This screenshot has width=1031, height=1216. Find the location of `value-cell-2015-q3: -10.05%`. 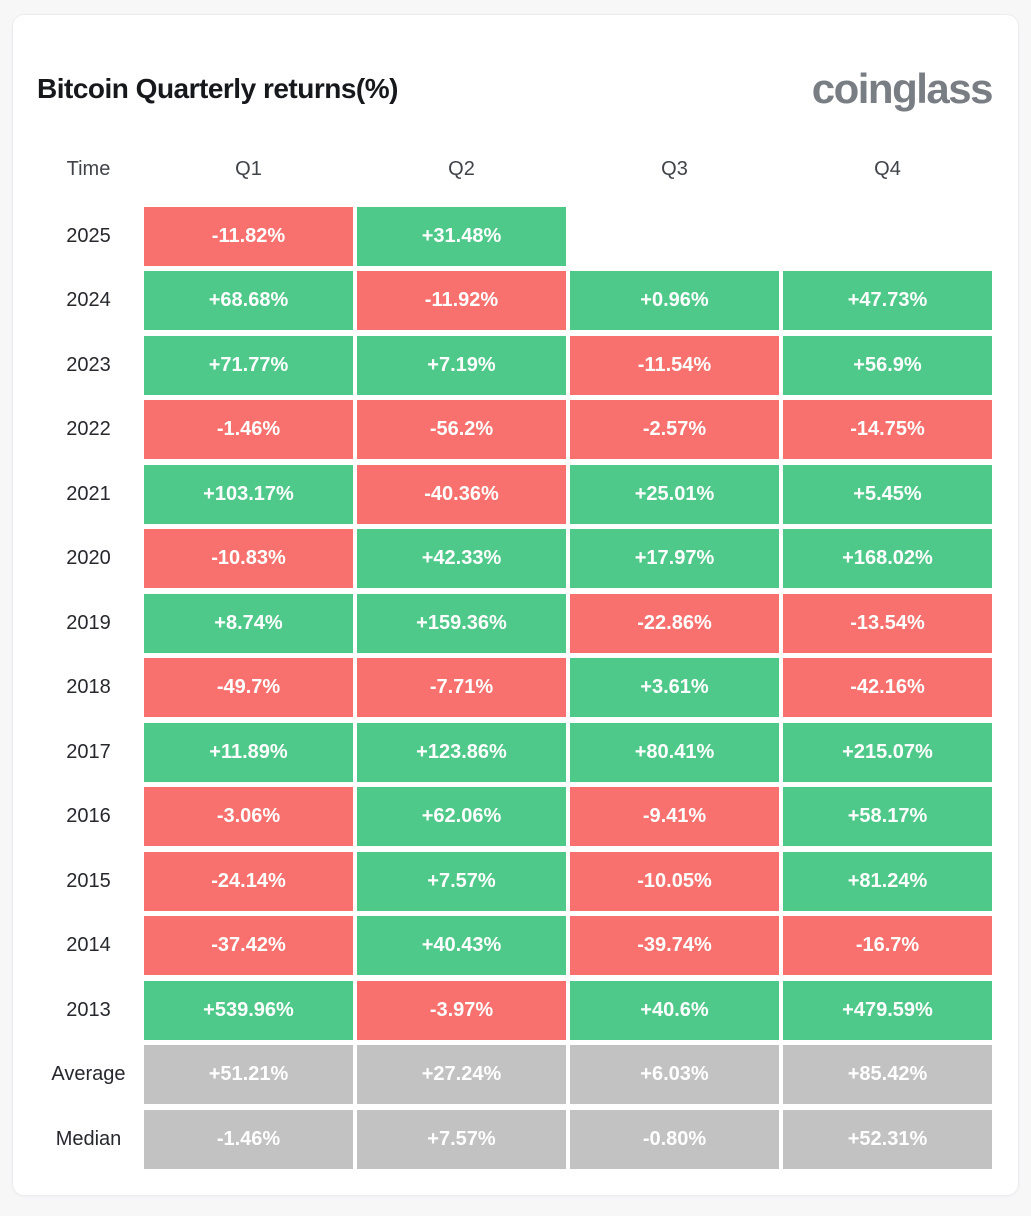

value-cell-2015-q3: -10.05% is located at coordinates (674, 881).